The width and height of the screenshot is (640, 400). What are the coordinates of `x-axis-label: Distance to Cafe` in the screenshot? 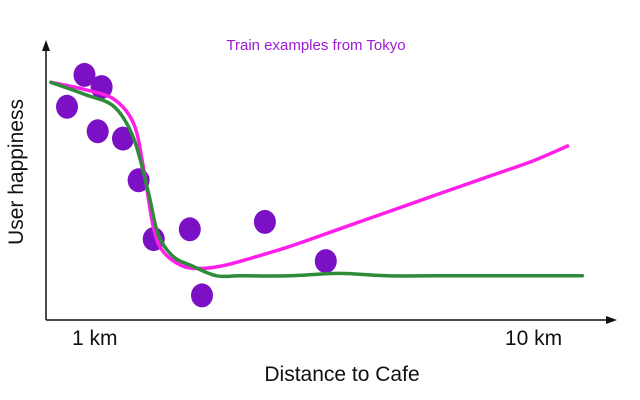 It's located at (341, 374).